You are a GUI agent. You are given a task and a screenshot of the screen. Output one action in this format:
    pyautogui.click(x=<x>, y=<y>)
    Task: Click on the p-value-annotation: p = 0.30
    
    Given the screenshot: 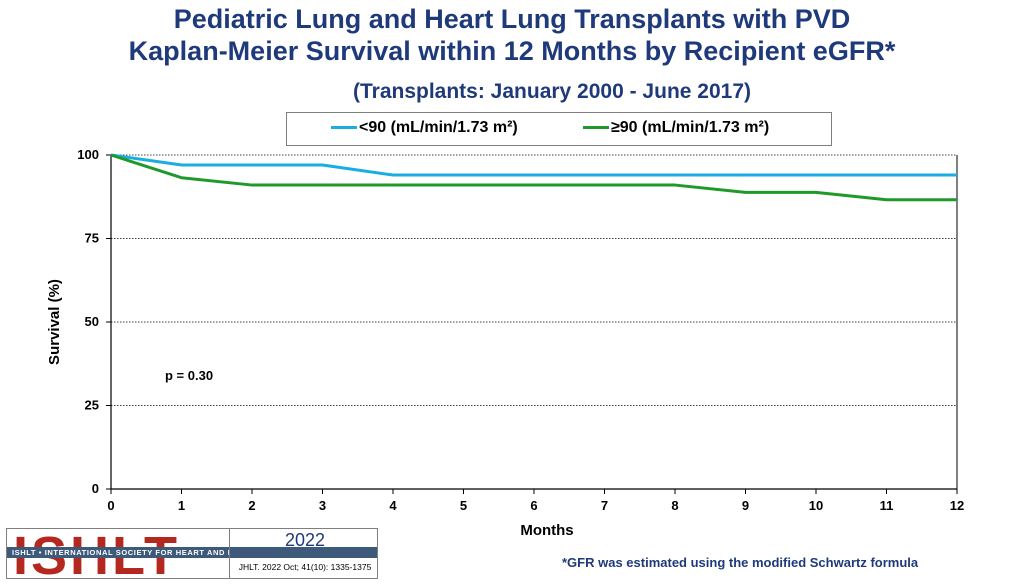 What is the action you would take?
    pyautogui.click(x=189, y=375)
    